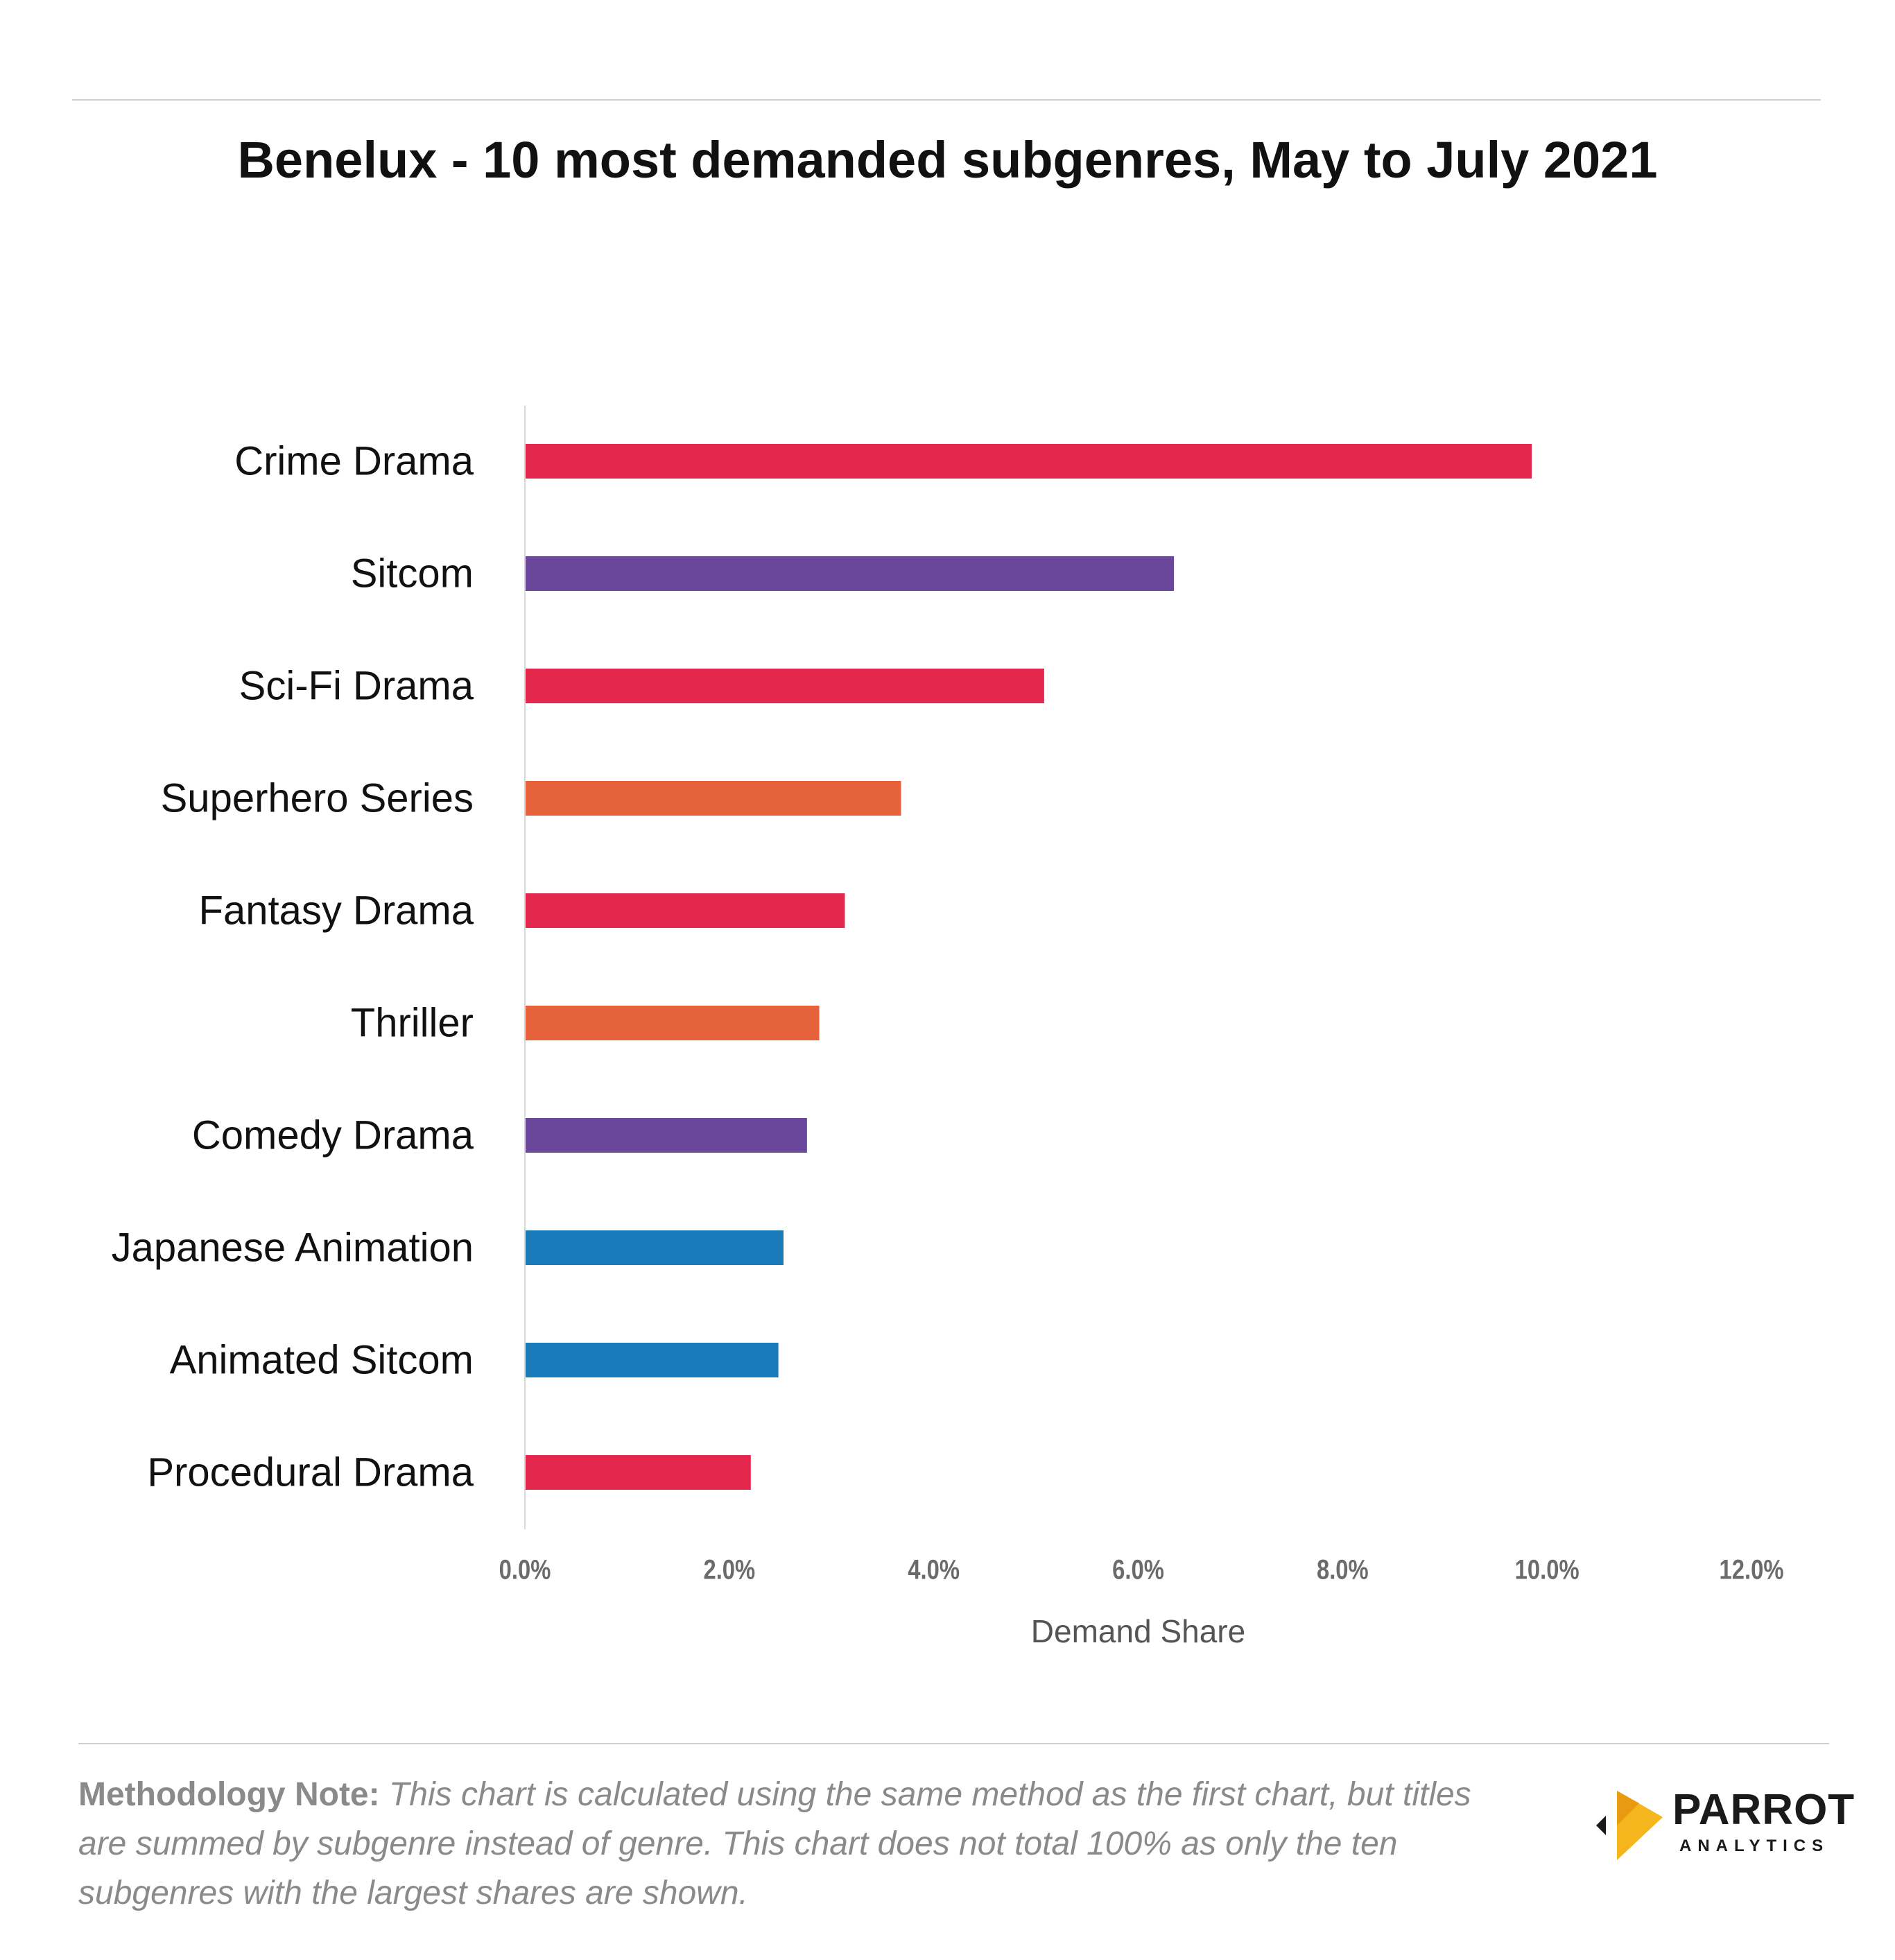 This screenshot has width=1895, height=1960. What do you see at coordinates (357, 686) in the screenshot?
I see `category-label: Sci-Fi Drama` at bounding box center [357, 686].